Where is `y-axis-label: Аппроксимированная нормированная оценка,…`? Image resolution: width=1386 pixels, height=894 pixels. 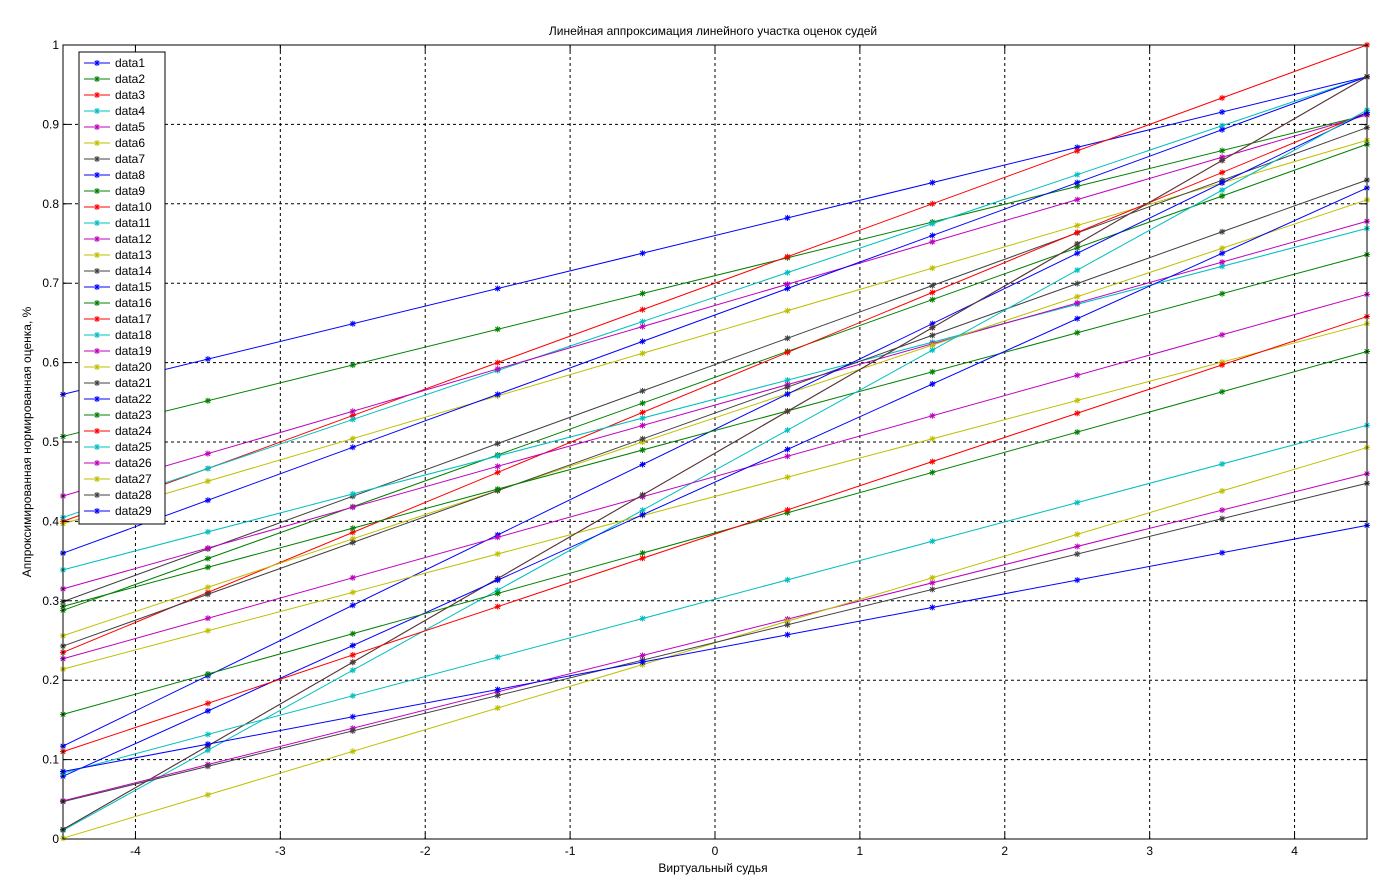
y-axis-label: Аппроксимированная нормированная оценка,… is located at coordinates (27, 441).